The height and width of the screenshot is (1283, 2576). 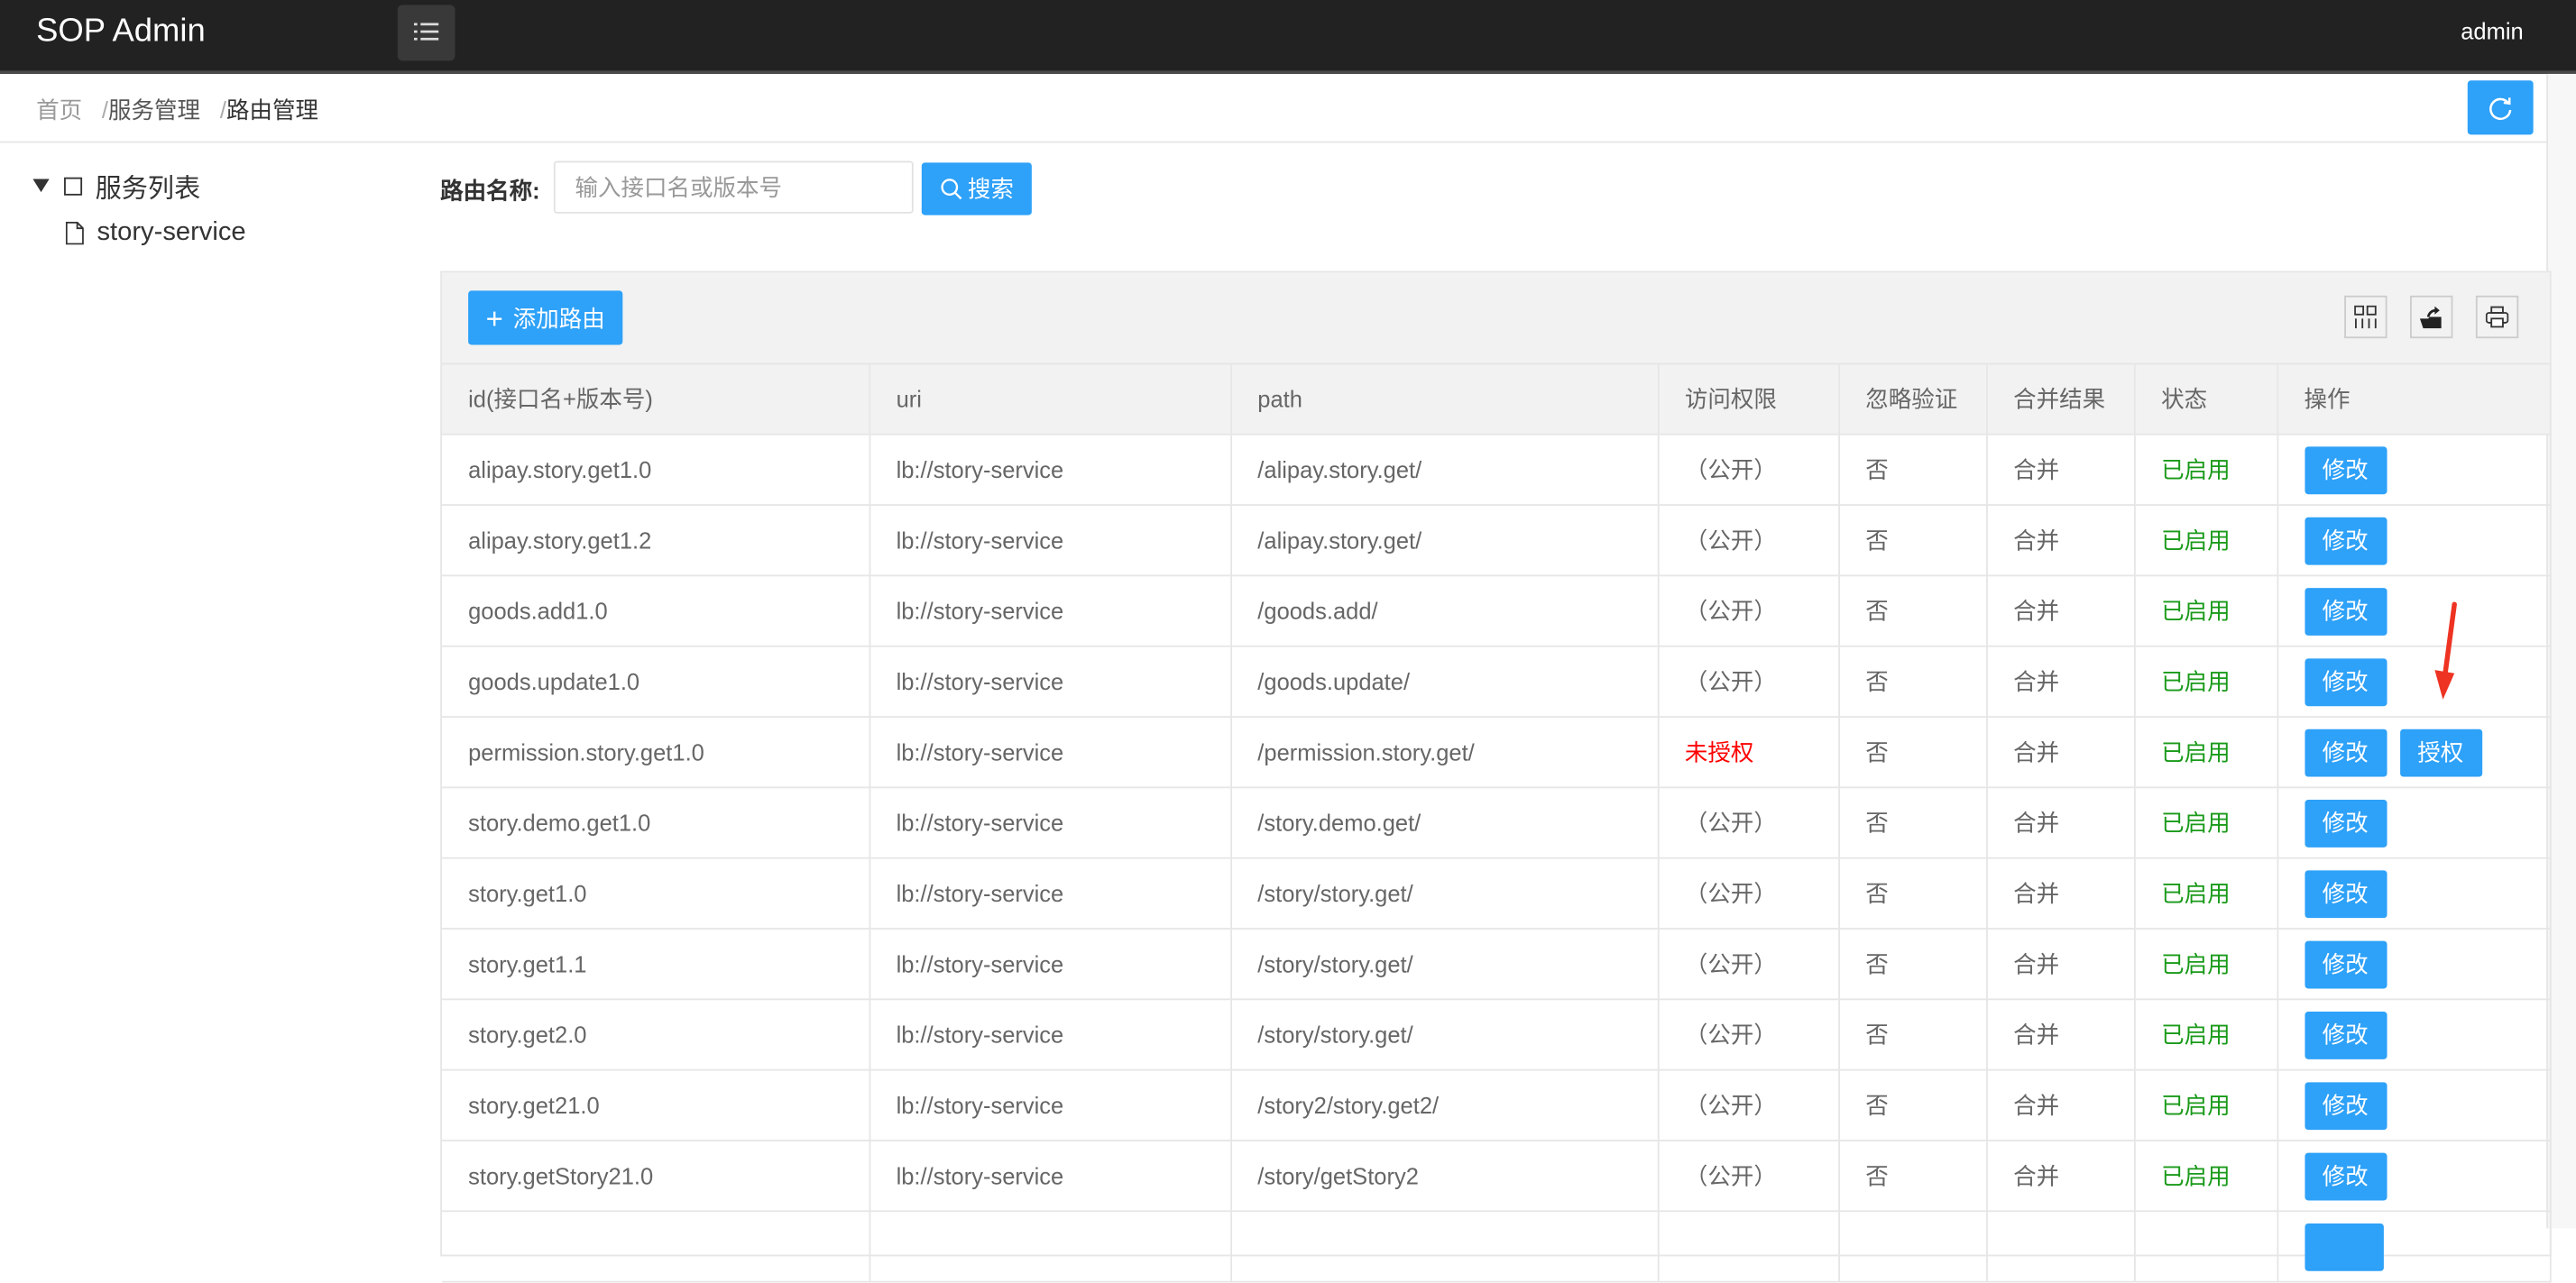 What do you see at coordinates (2431, 317) in the screenshot?
I see `export-button` at bounding box center [2431, 317].